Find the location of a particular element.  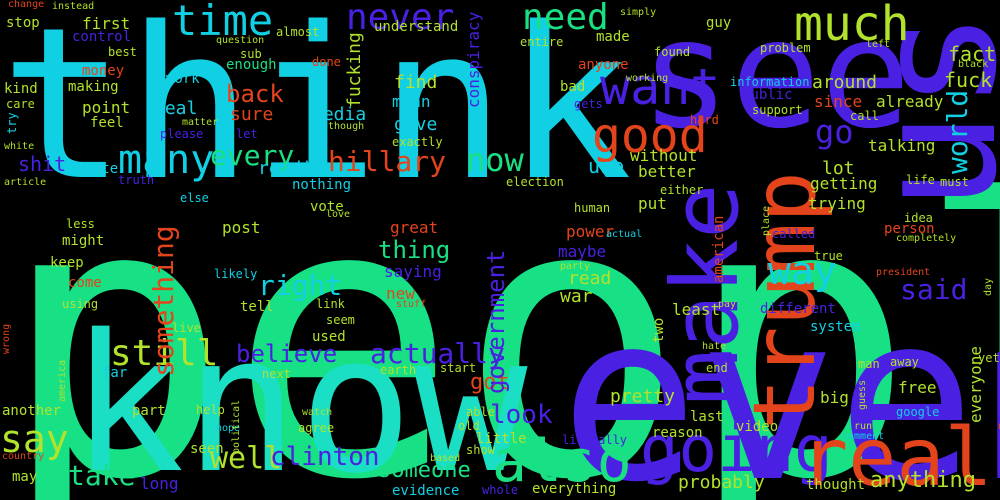

word: going is located at coordinates (736, 450).